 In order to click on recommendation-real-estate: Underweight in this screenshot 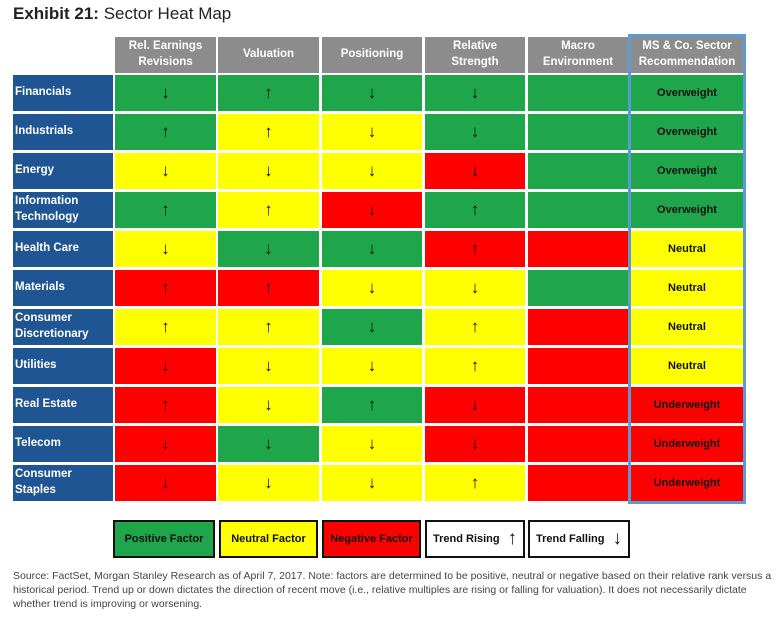, I will do `click(687, 405)`.